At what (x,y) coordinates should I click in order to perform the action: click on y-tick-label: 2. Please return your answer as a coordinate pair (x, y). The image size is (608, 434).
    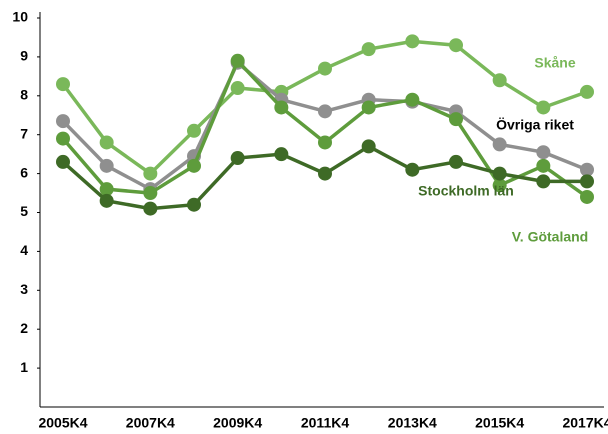
    Looking at the image, I should click on (24, 328).